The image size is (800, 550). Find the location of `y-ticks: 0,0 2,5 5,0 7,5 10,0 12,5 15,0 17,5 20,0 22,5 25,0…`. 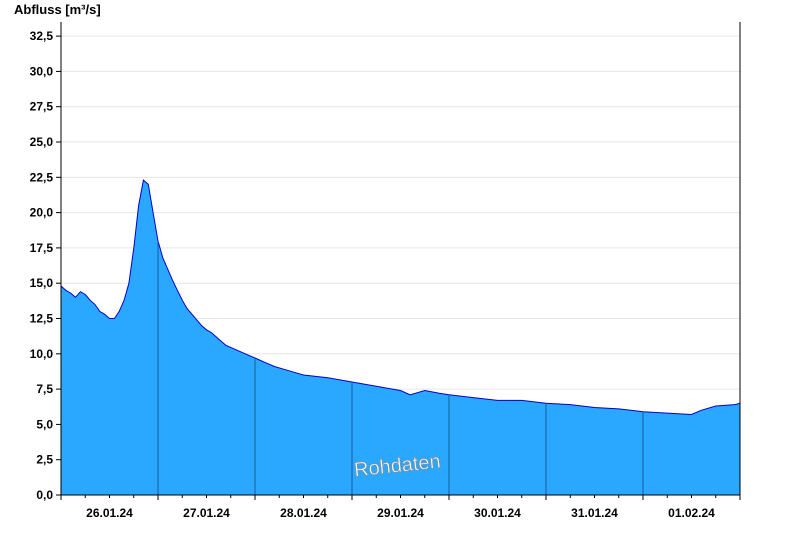

y-ticks: 0,0 2,5 5,0 7,5 10,0 12,5 15,0 17,5 20,0 22,5 25,0… is located at coordinates (45, 265).